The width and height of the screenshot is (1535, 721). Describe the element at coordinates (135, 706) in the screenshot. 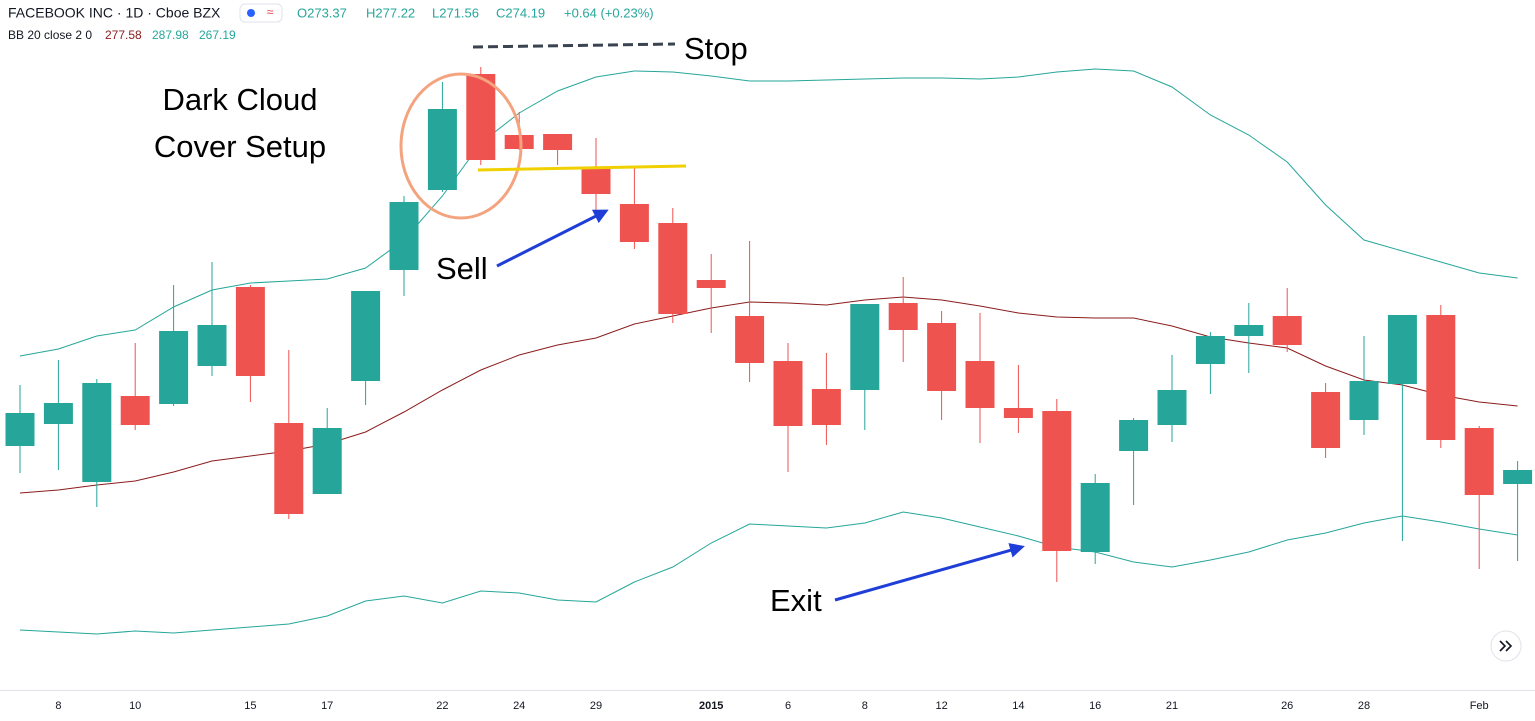

I see `x-tick-label: 10` at that location.